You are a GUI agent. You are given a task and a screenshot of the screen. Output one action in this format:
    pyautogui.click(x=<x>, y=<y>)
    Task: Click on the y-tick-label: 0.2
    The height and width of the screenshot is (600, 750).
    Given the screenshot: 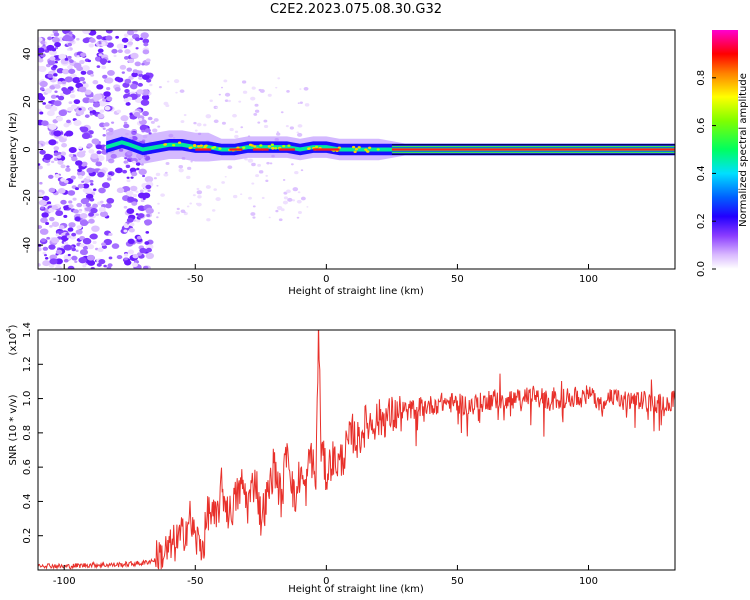 What is the action you would take?
    pyautogui.click(x=27, y=536)
    